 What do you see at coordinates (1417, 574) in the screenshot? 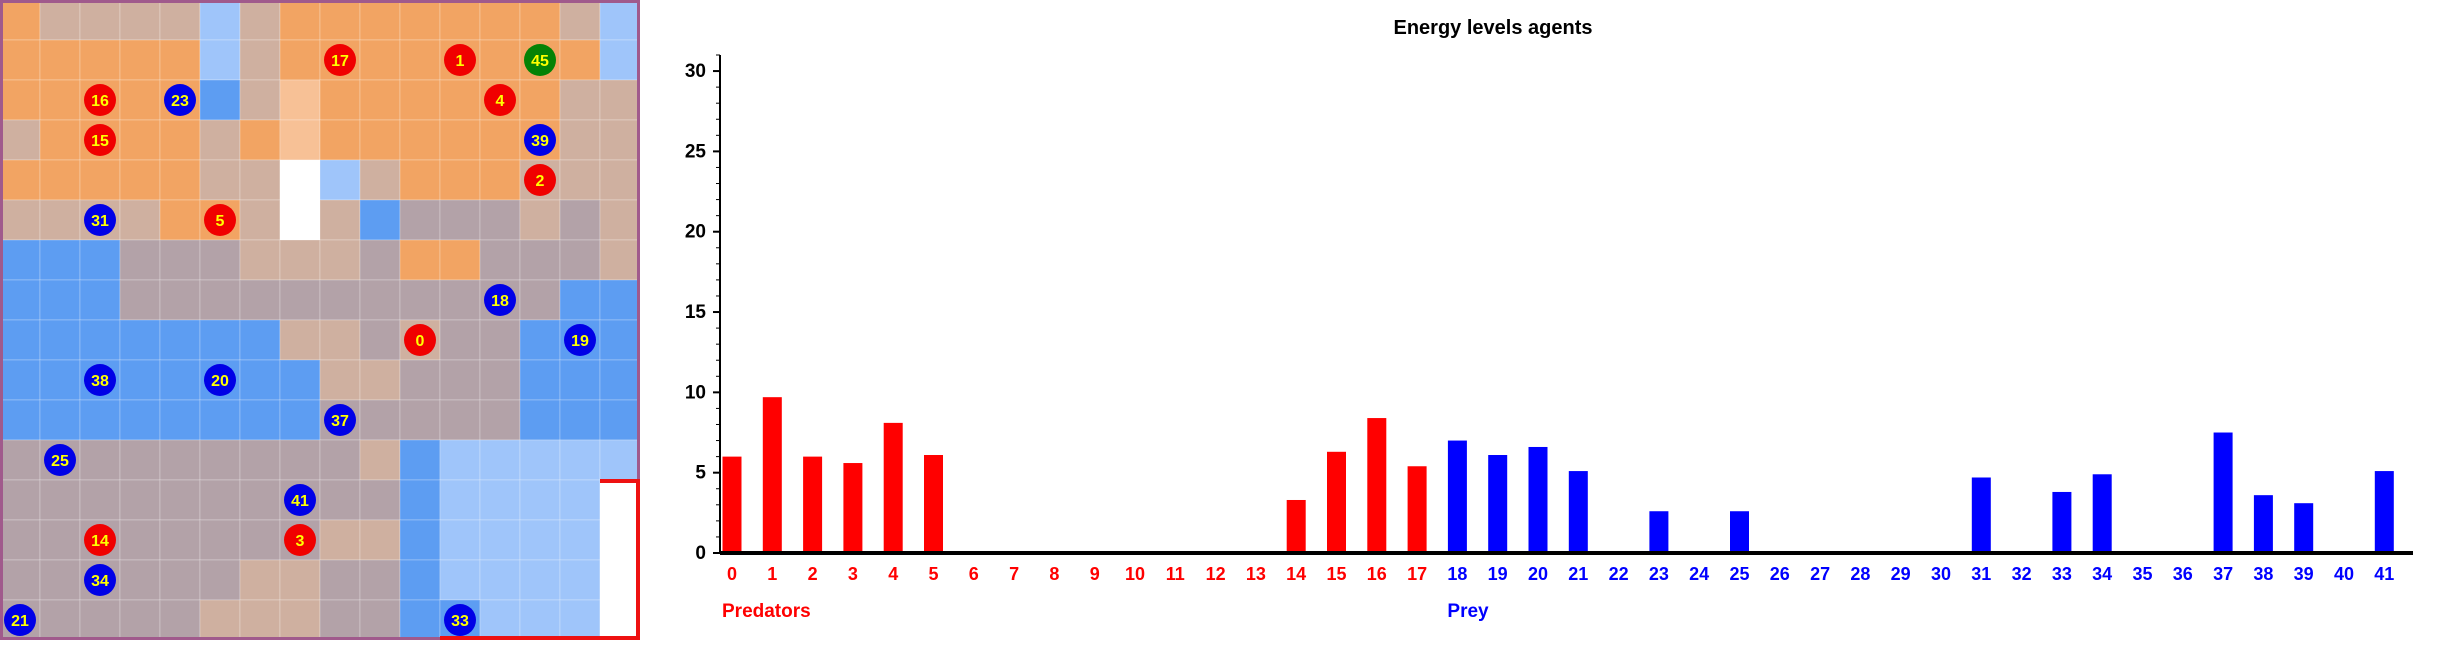
I see `x-tick-label: 17` at bounding box center [1417, 574].